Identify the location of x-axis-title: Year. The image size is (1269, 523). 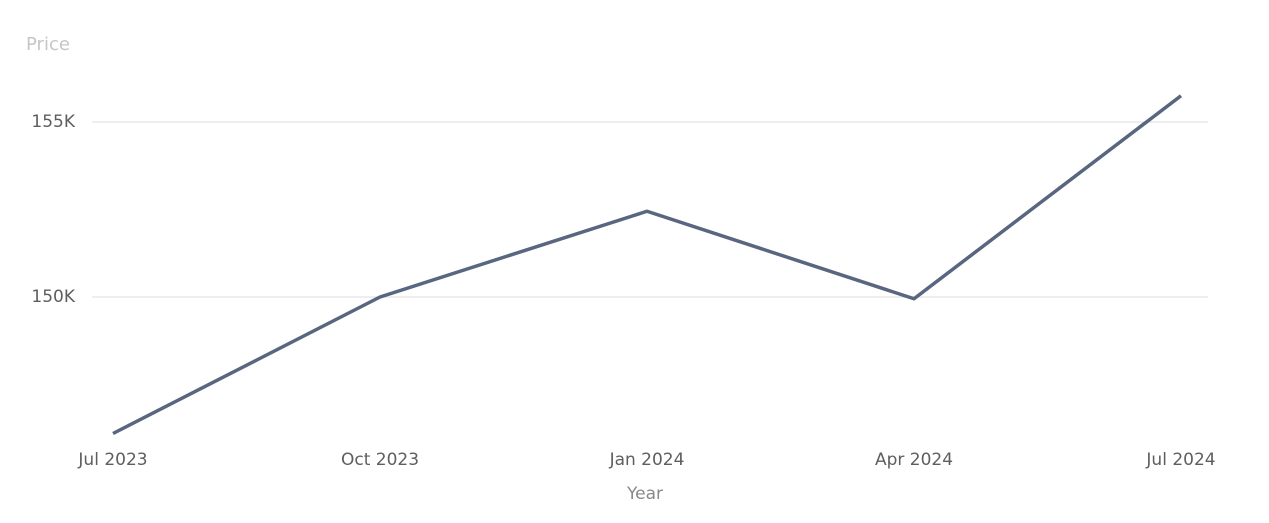
(644, 494).